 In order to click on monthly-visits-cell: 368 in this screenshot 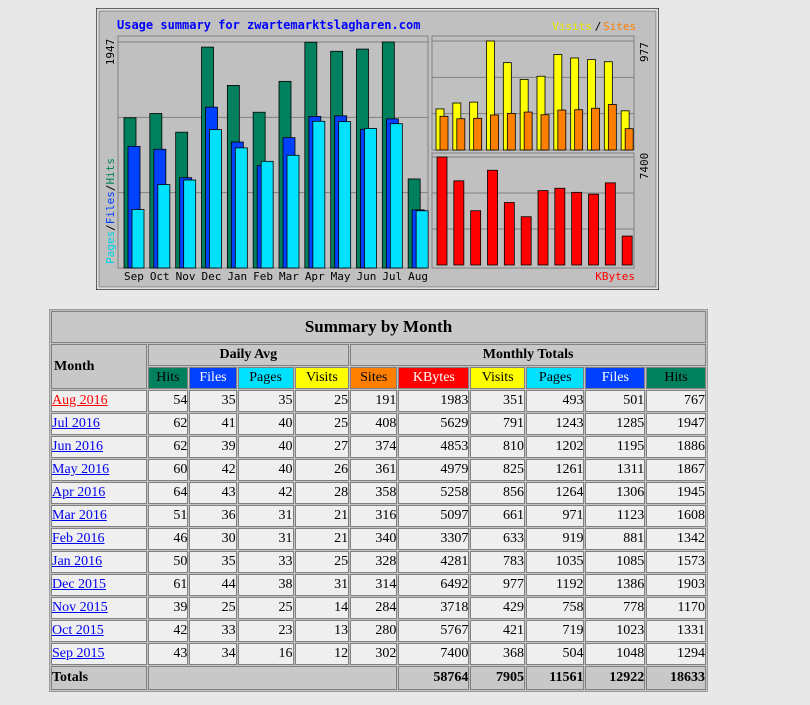, I will do `click(497, 654)`.